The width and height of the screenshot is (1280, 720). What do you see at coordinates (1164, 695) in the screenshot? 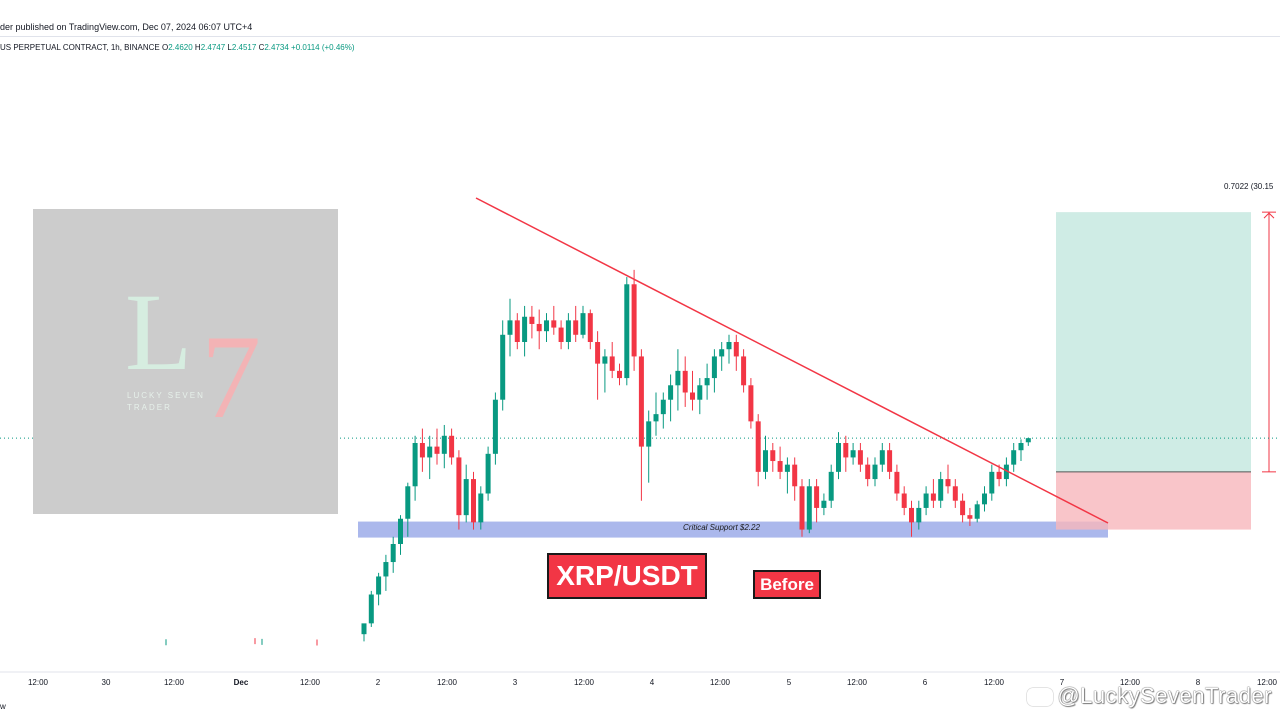
I see `watermark-text: @LuckySevenTrader` at bounding box center [1164, 695].